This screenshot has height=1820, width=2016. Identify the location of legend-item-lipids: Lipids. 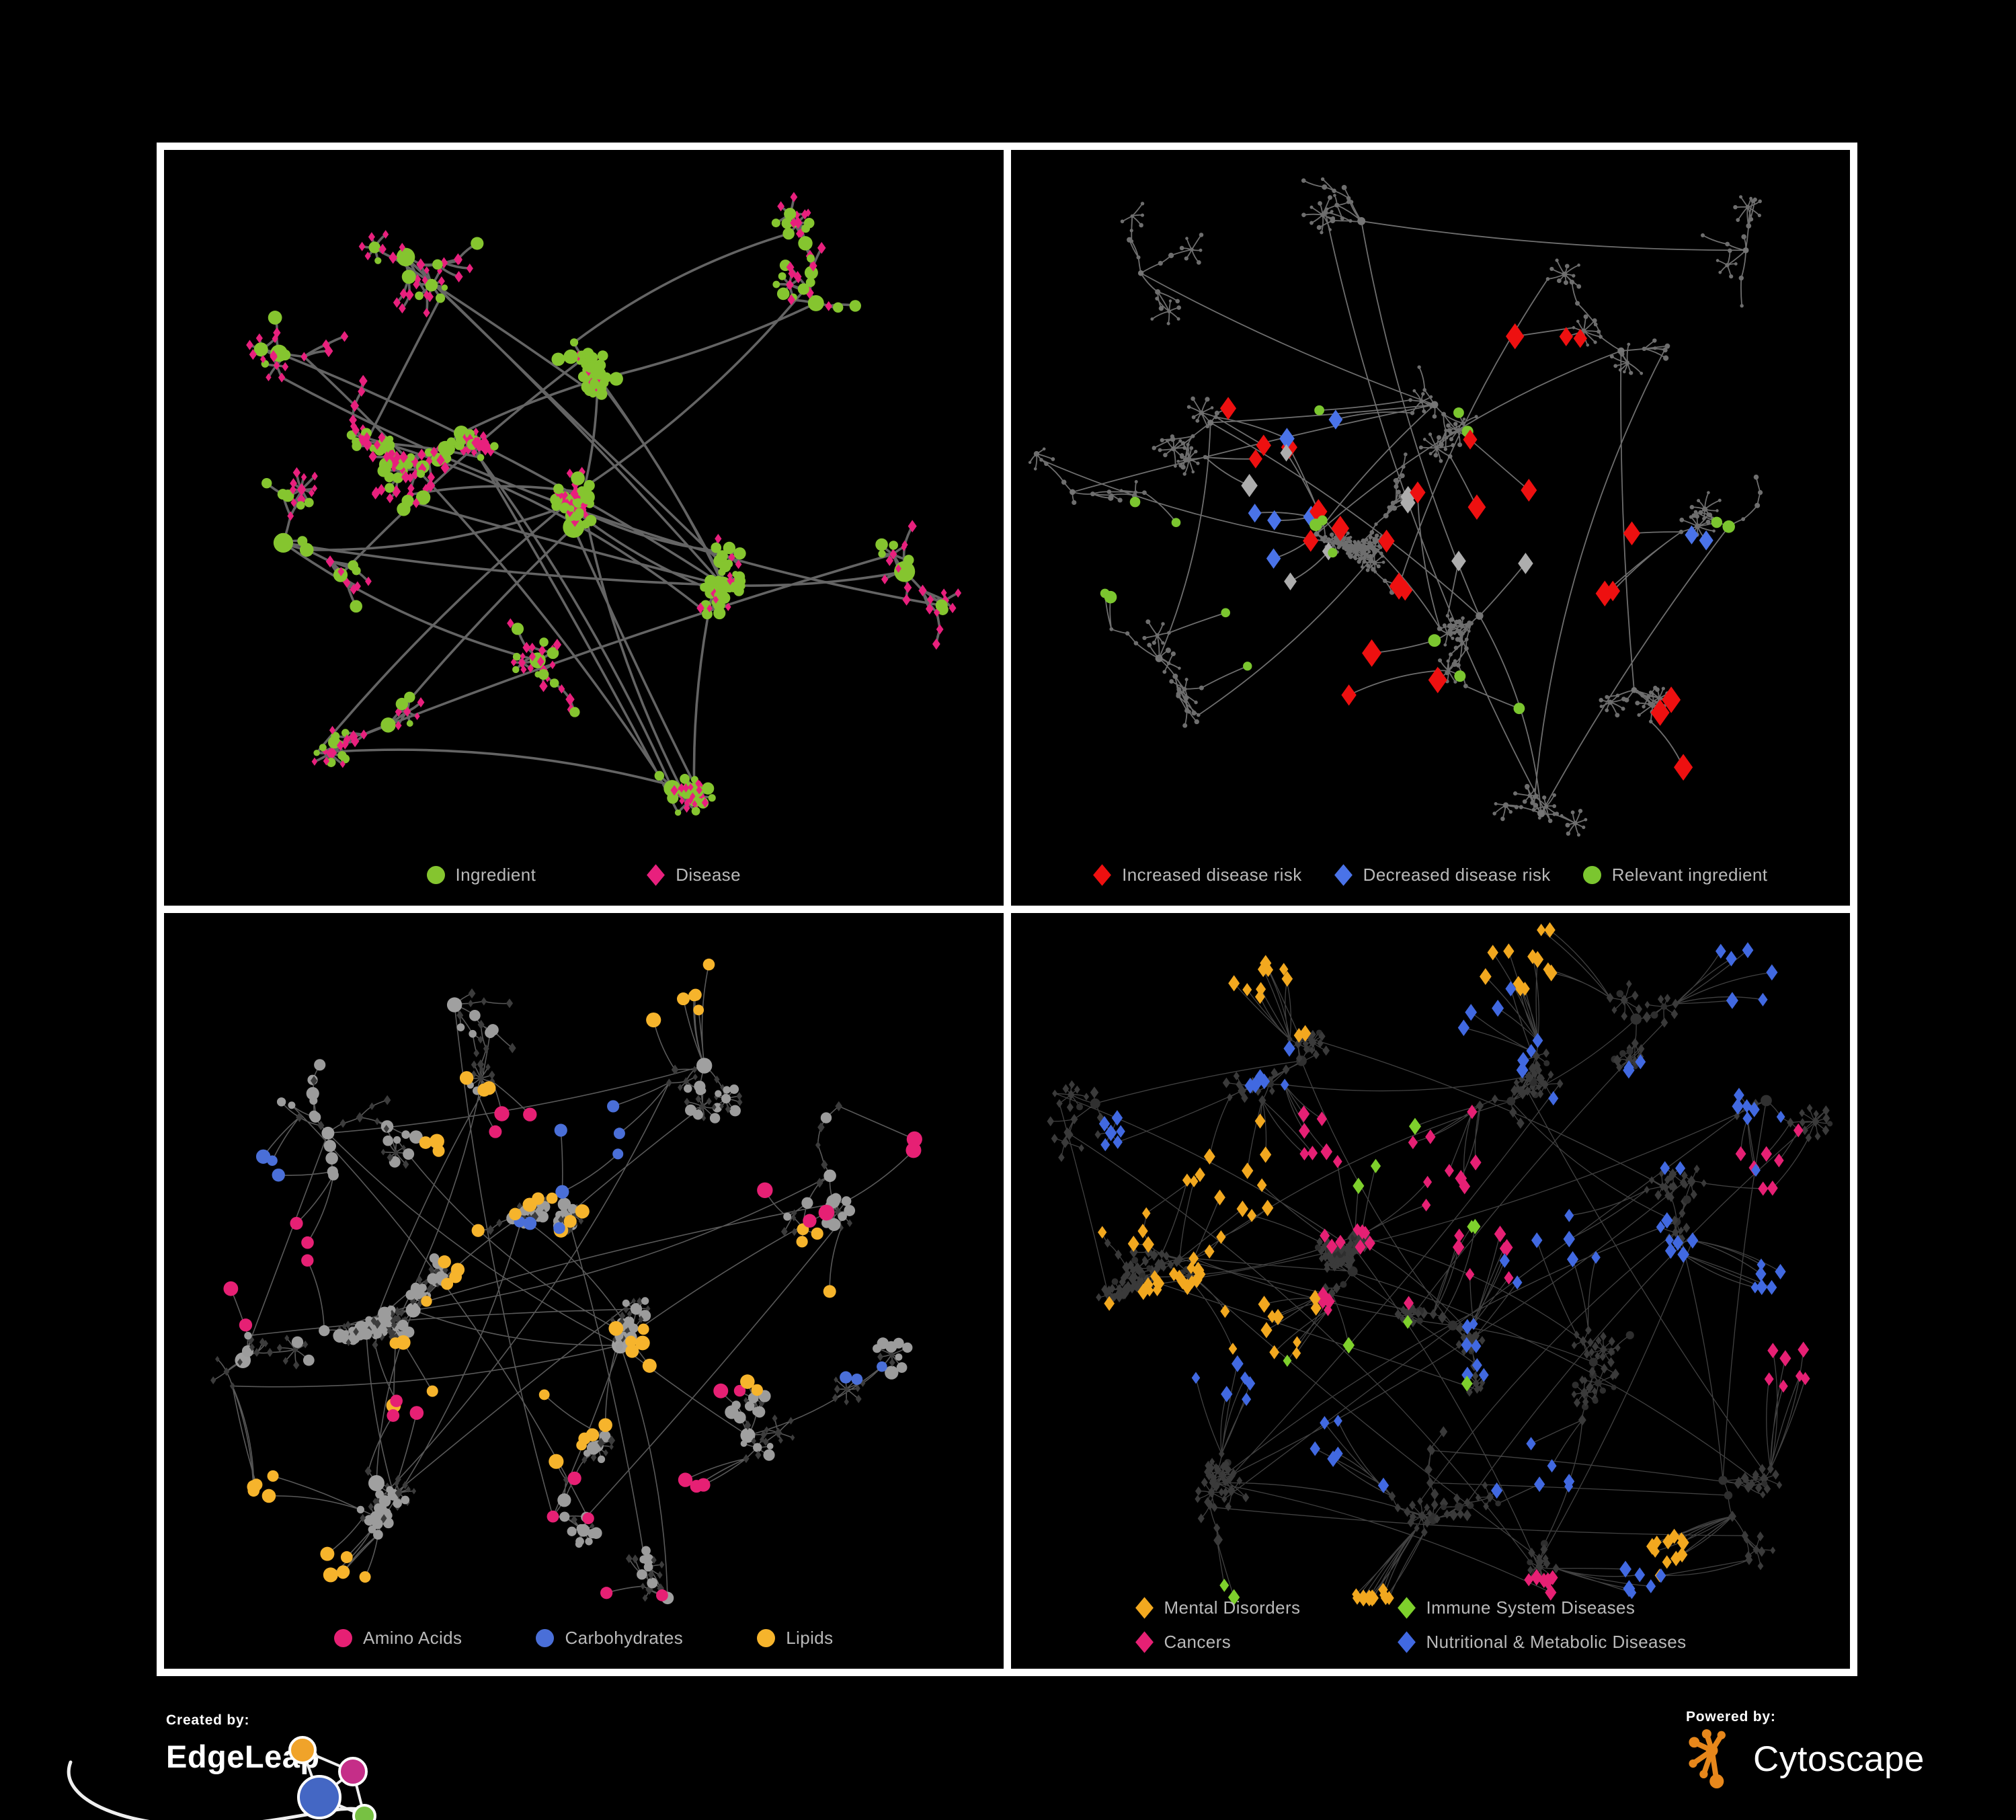
(795, 1638).